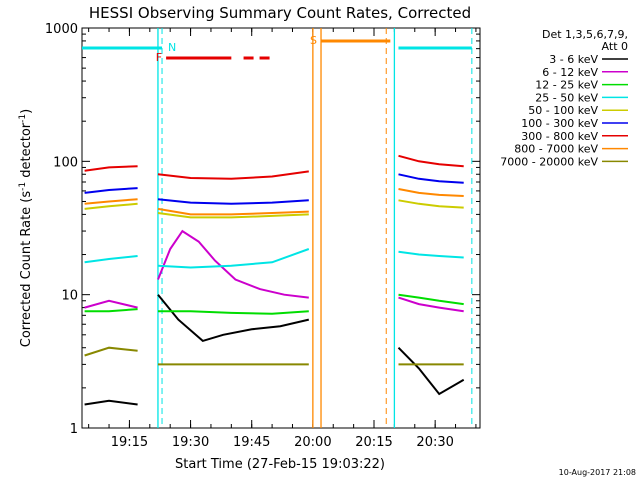  Describe the element at coordinates (65, 162) in the screenshot. I see `y-tick-label: 100` at that location.